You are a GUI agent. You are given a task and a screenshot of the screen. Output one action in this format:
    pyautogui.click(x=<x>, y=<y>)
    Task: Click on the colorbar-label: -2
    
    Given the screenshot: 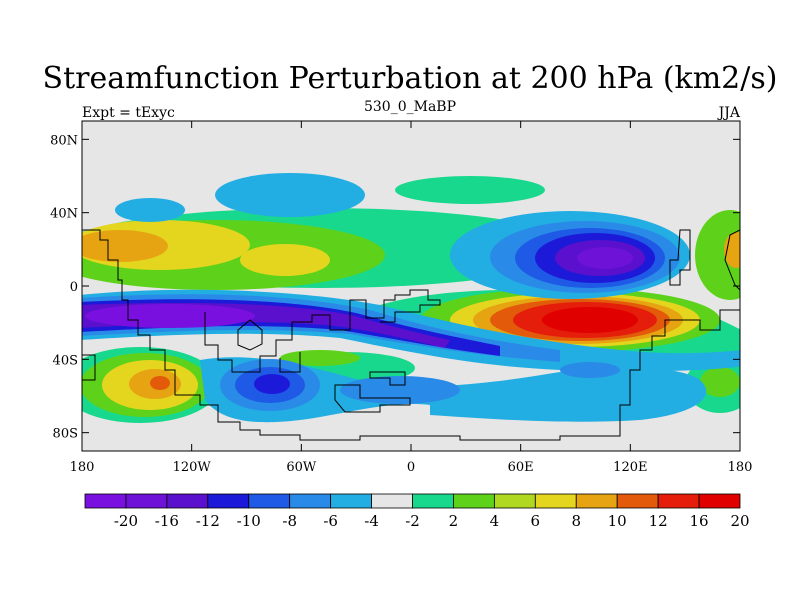 What is the action you would take?
    pyautogui.click(x=412, y=521)
    